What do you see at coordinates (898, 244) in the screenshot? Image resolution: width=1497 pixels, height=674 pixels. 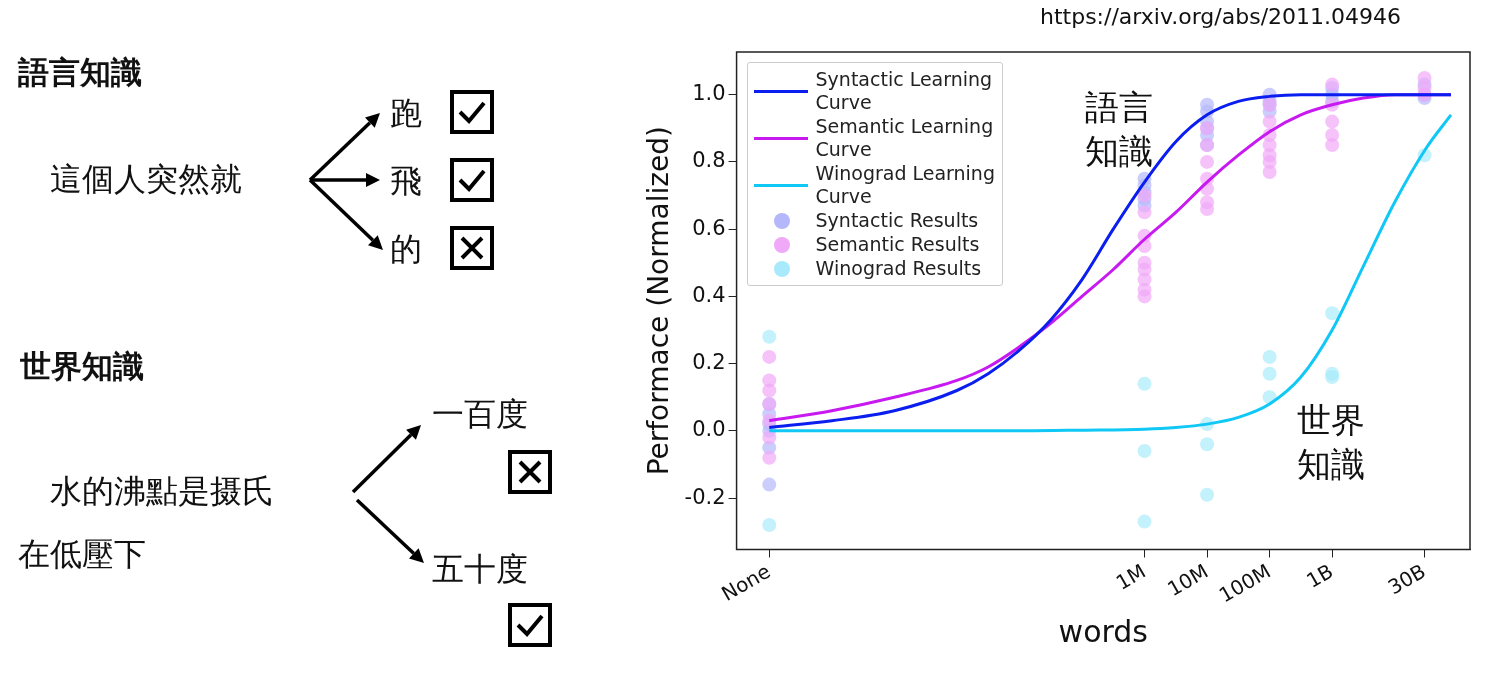 I see `legend-label: Semantic Results` at bounding box center [898, 244].